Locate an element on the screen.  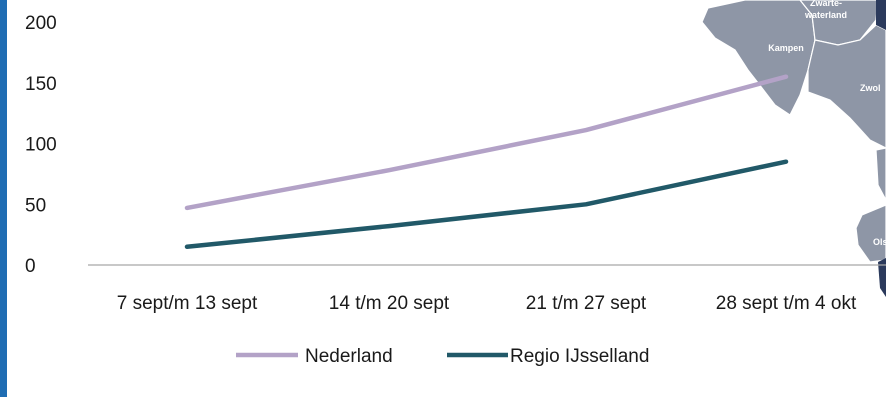
map-region-deventer is located at coordinates (882, 277).